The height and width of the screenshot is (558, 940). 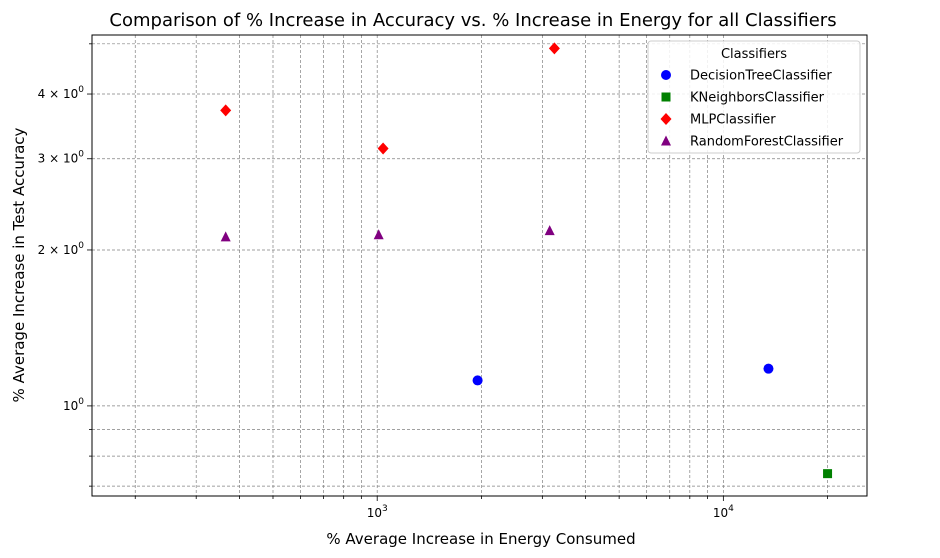 What do you see at coordinates (723, 512) in the screenshot?
I see `x-tick-label: 10⁴` at bounding box center [723, 512].